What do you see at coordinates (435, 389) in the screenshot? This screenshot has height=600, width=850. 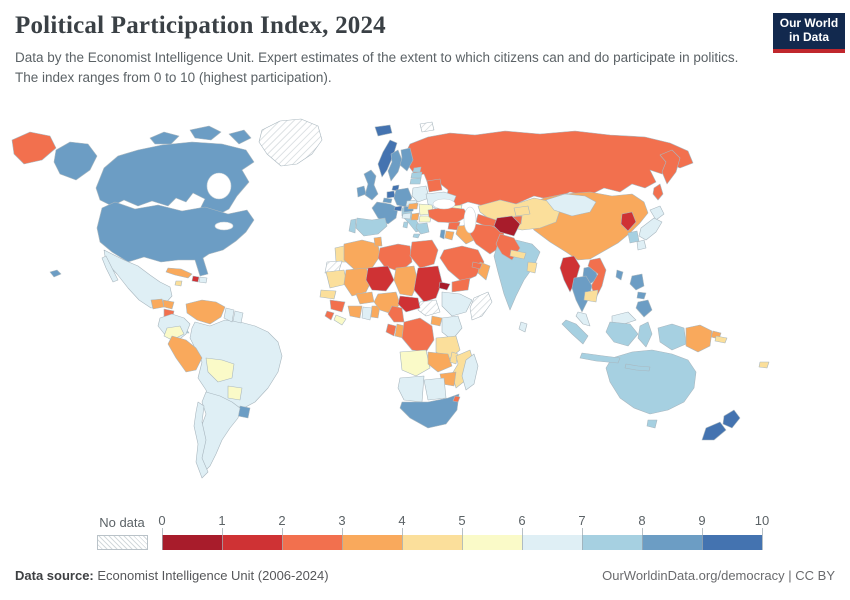 I see `country-botswana` at bounding box center [435, 389].